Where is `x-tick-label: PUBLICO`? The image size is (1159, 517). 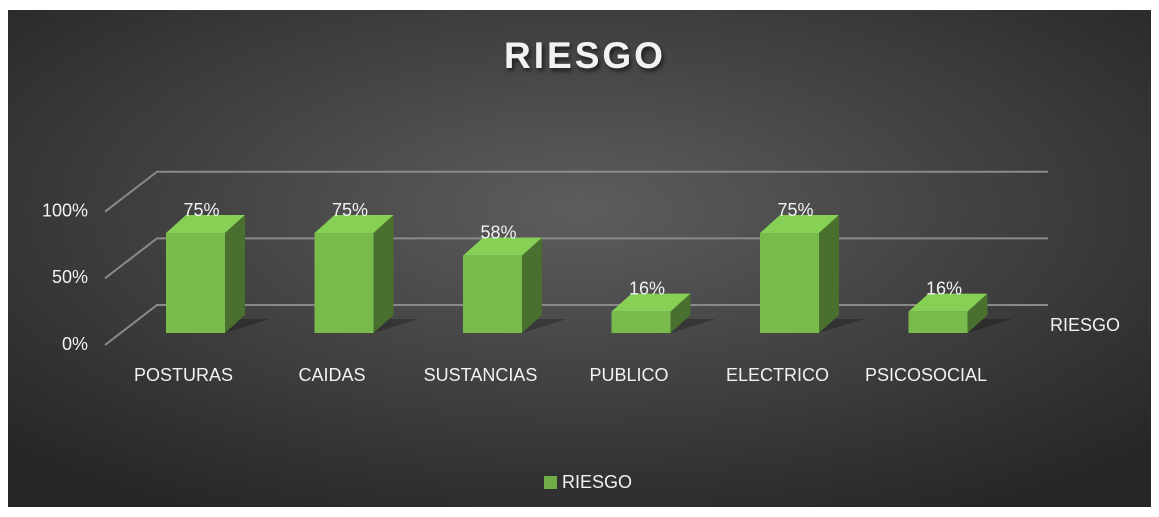
x-tick-label: PUBLICO is located at coordinates (628, 375).